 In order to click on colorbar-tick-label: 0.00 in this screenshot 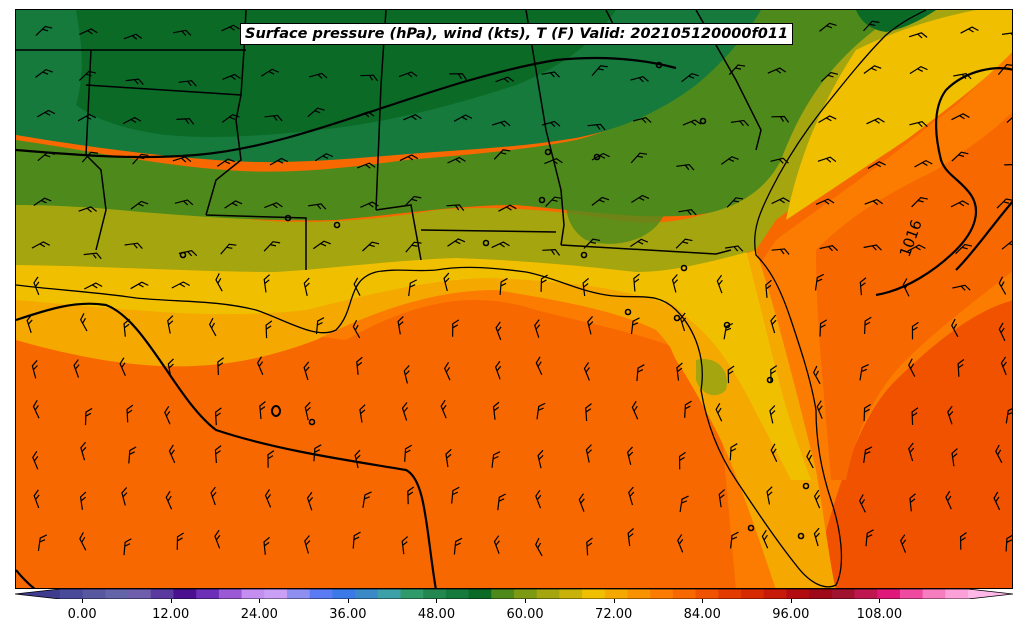, I will do `click(82, 614)`.